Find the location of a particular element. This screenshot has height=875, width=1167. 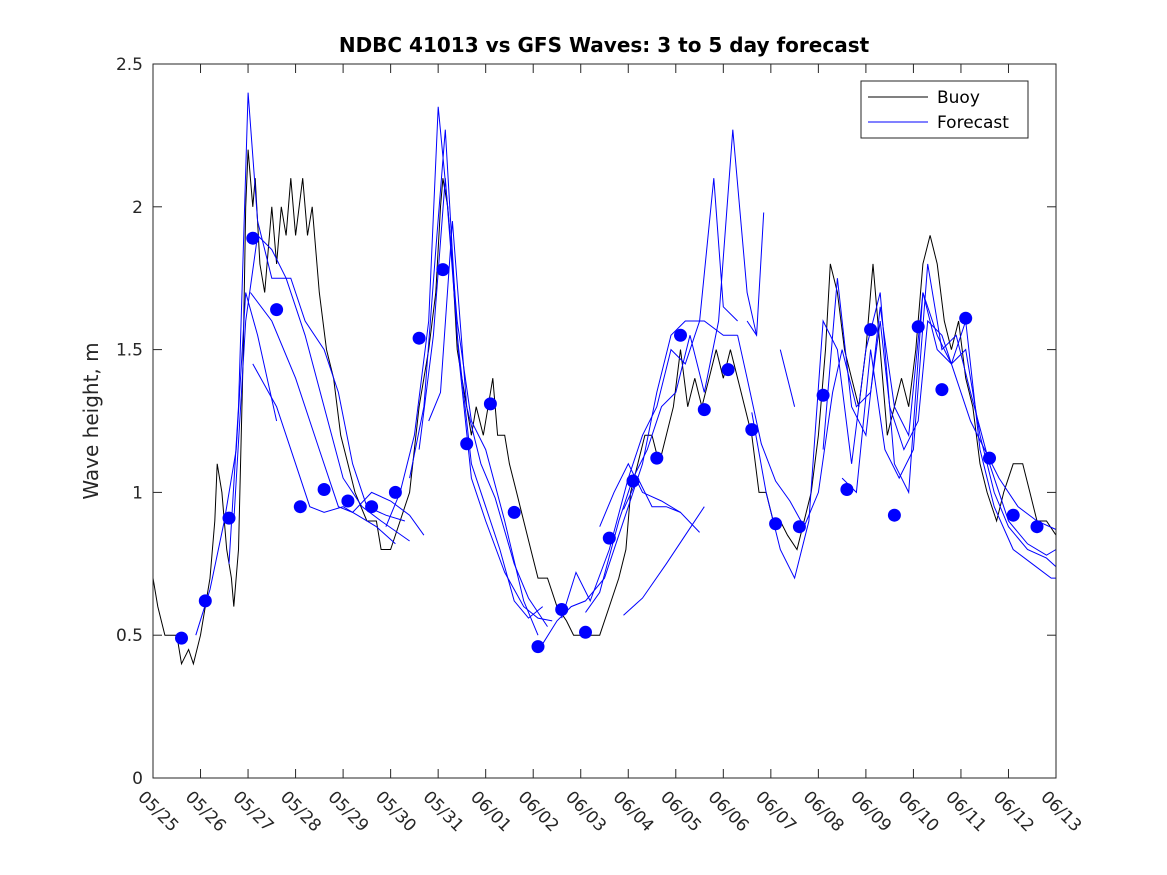

x-tick-label-19: 06/13 is located at coordinates (1060, 811).